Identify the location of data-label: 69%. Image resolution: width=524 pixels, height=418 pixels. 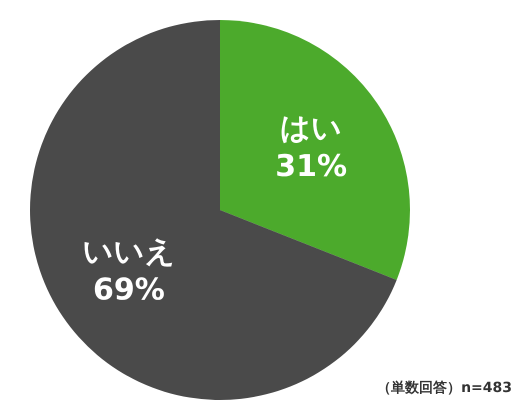
(128, 290).